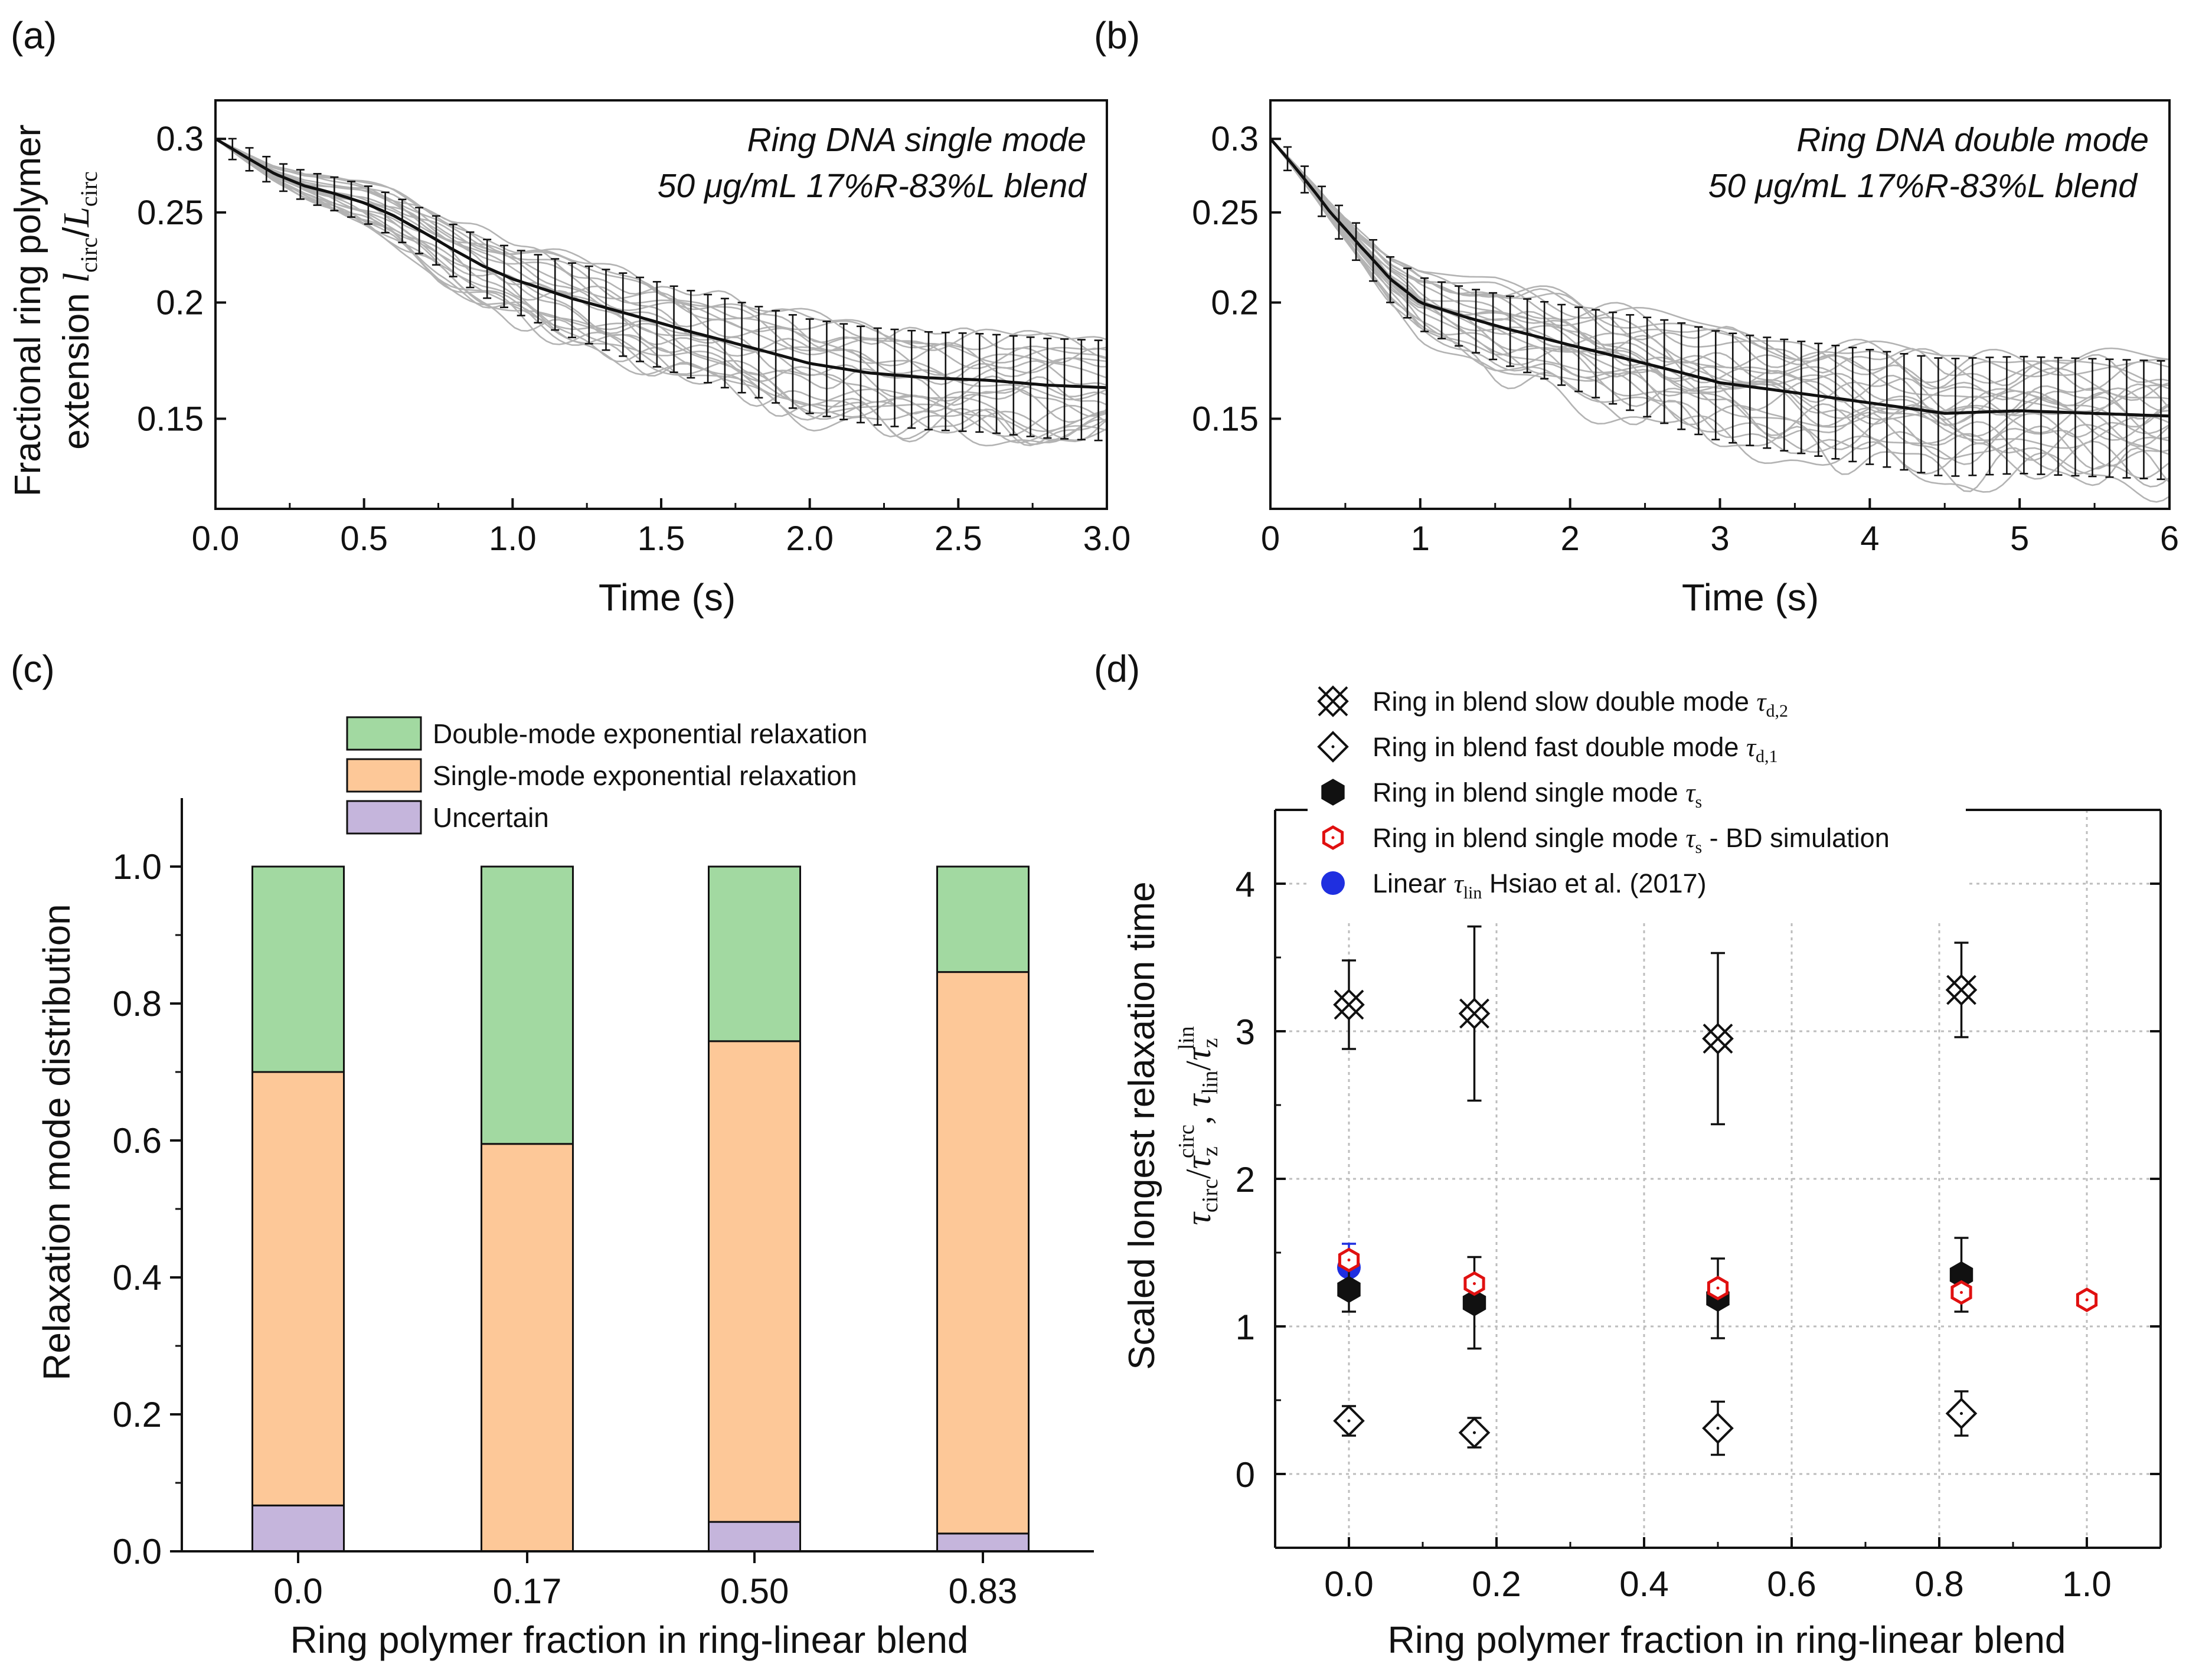  I want to click on panel-d-y-tick-label: 2, so click(1245, 1179).